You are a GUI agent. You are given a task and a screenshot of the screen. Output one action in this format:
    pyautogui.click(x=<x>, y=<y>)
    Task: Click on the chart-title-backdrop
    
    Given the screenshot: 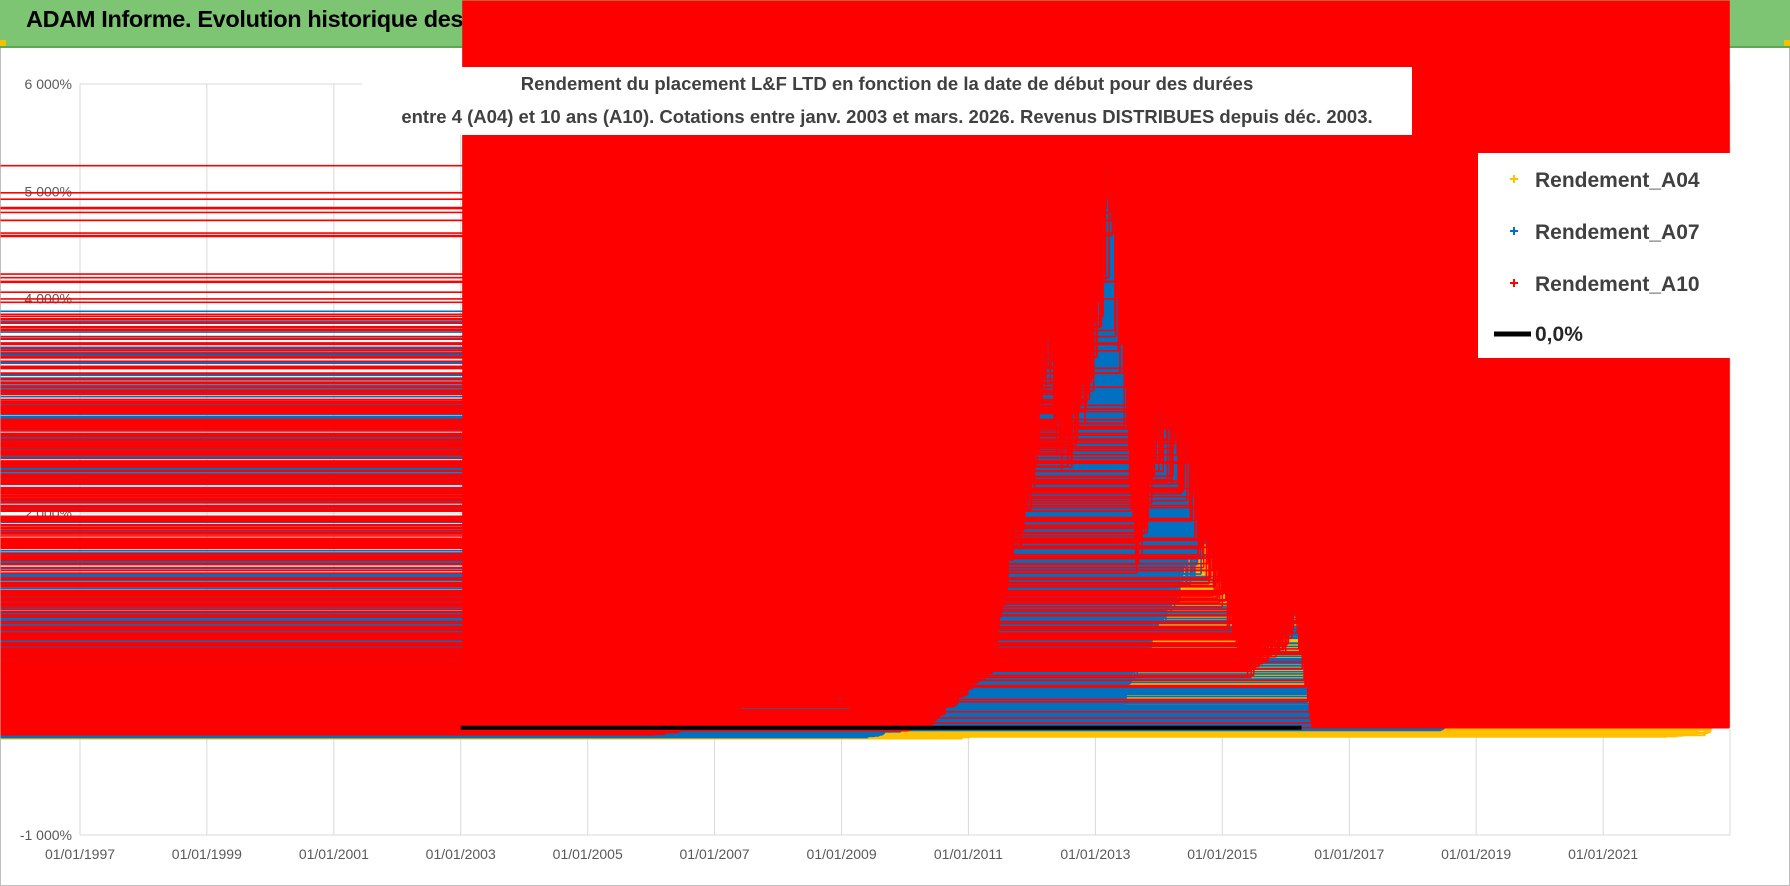 What is the action you would take?
    pyautogui.click(x=887, y=101)
    